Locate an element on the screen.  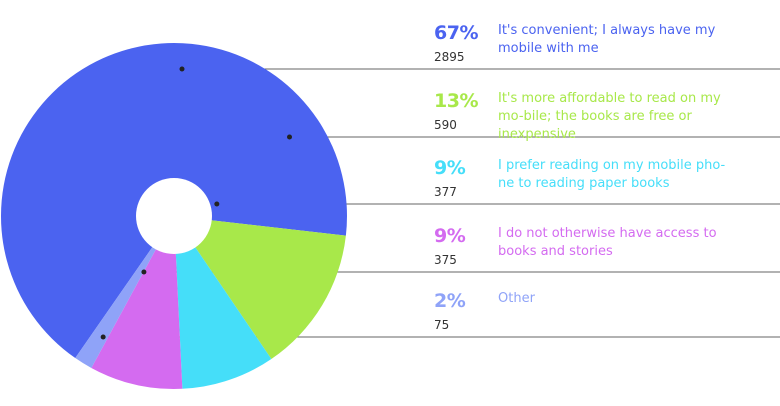
percent-label: 13% is located at coordinates (456, 101).